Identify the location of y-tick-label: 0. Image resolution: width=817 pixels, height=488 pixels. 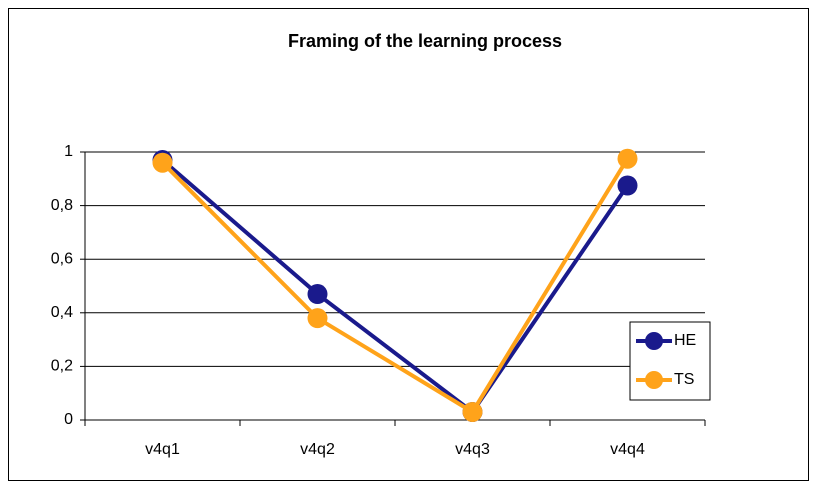
(68, 419).